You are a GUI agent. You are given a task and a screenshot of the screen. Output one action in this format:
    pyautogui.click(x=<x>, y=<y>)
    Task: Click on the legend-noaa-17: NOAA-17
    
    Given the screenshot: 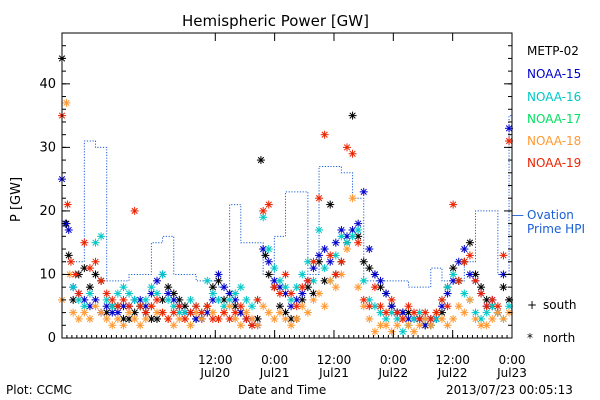 What is the action you would take?
    pyautogui.click(x=554, y=119)
    